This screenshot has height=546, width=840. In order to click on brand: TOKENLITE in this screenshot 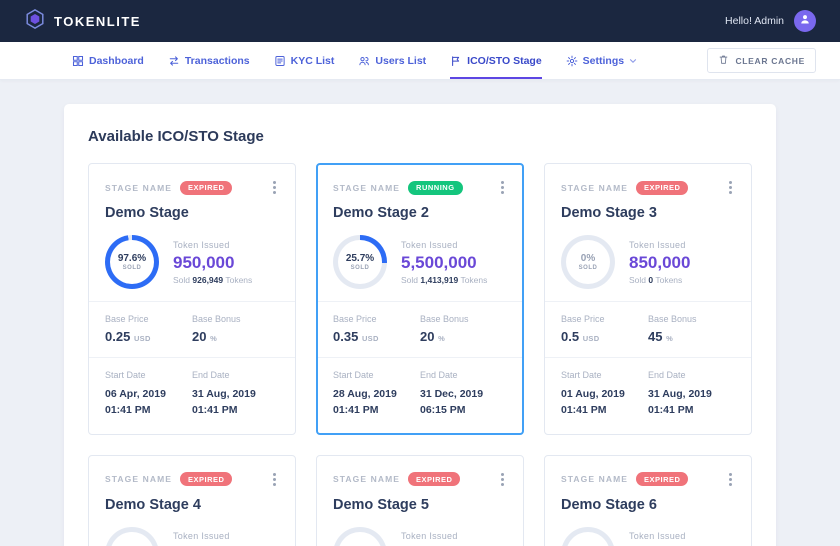, I will do `click(82, 21)`.